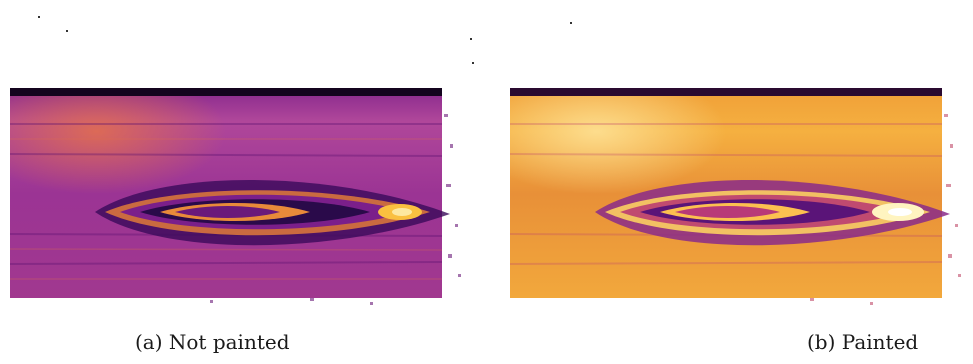 This screenshot has height=364, width=973. Describe the element at coordinates (212, 342) in the screenshot. I see `caption-a: (a) Not painted` at that location.